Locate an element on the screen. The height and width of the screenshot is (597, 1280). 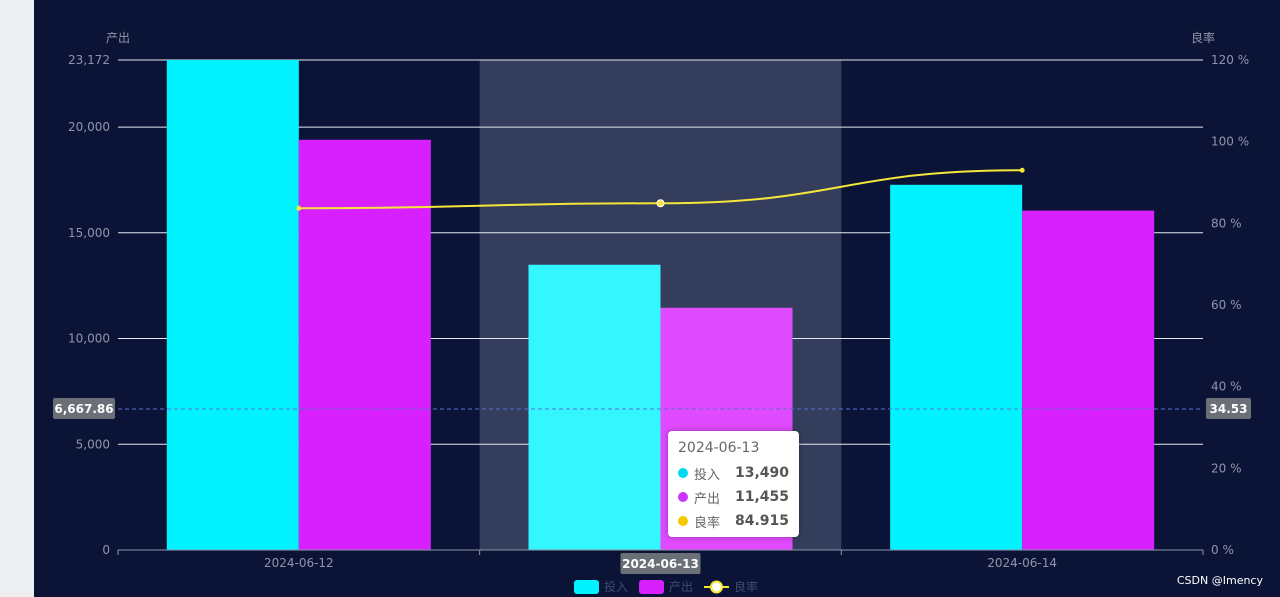
crosshair-left-box is located at coordinates (84, 409).